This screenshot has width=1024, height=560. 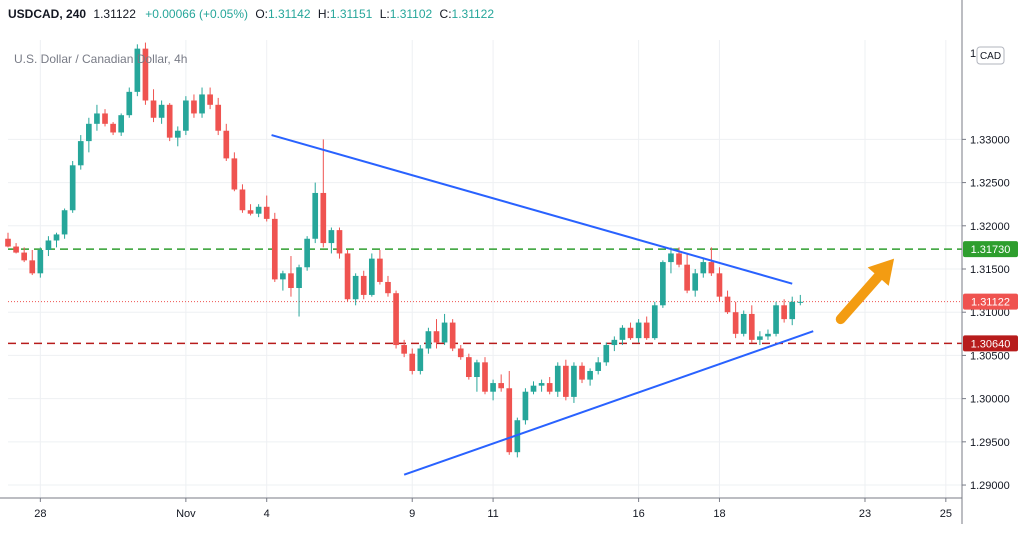 What do you see at coordinates (186, 514) in the screenshot?
I see `x-tick-label: Nov` at bounding box center [186, 514].